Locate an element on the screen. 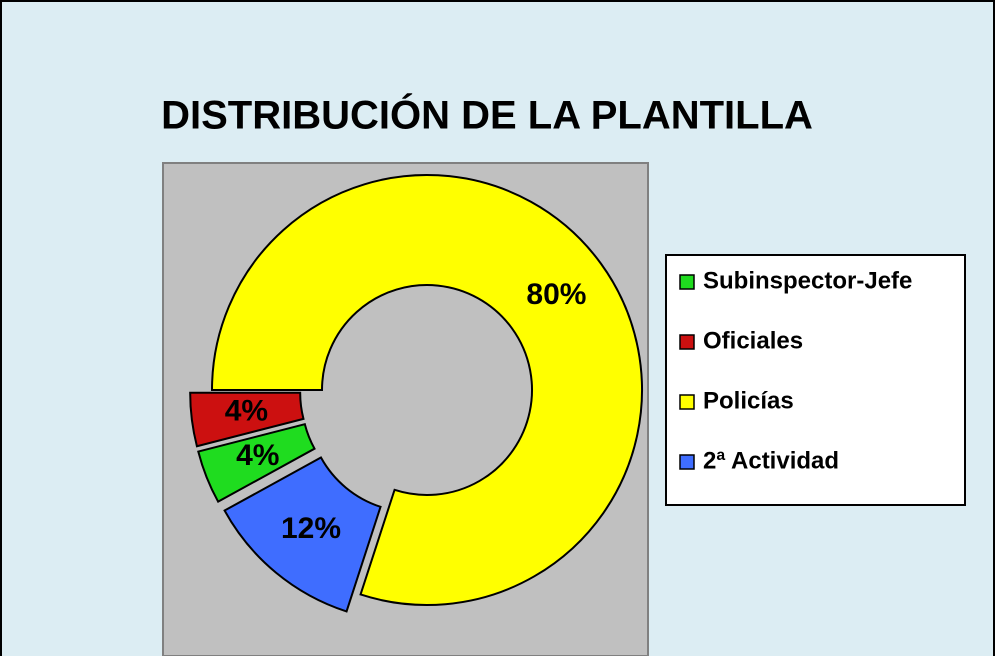 The height and width of the screenshot is (656, 995). chart-title: DISTRIBUCIÓN DE LA PLANTILLA is located at coordinates (487, 115).